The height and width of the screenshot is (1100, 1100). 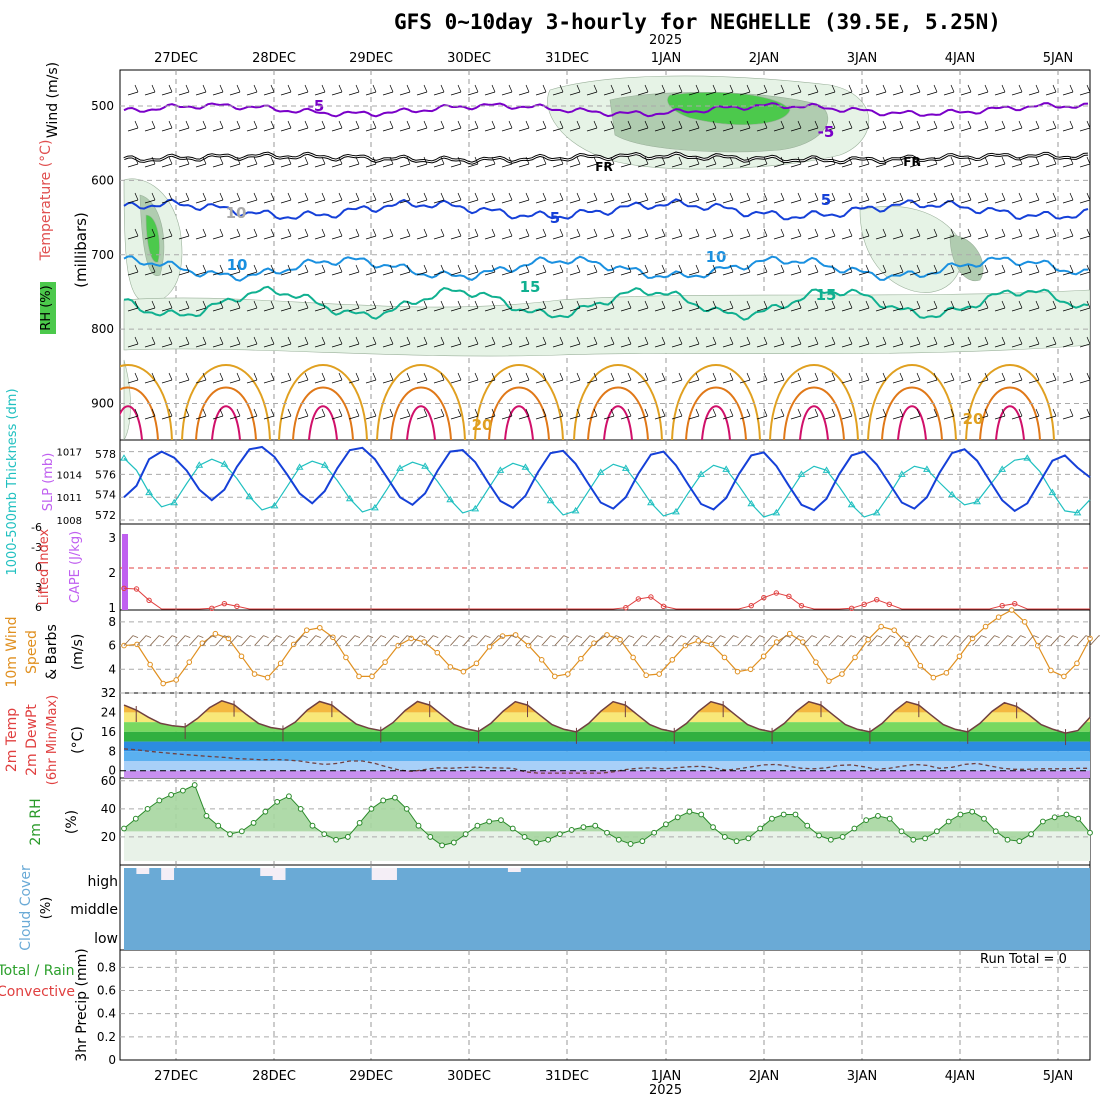 I want to click on cloud-high-gap, so click(x=514, y=870).